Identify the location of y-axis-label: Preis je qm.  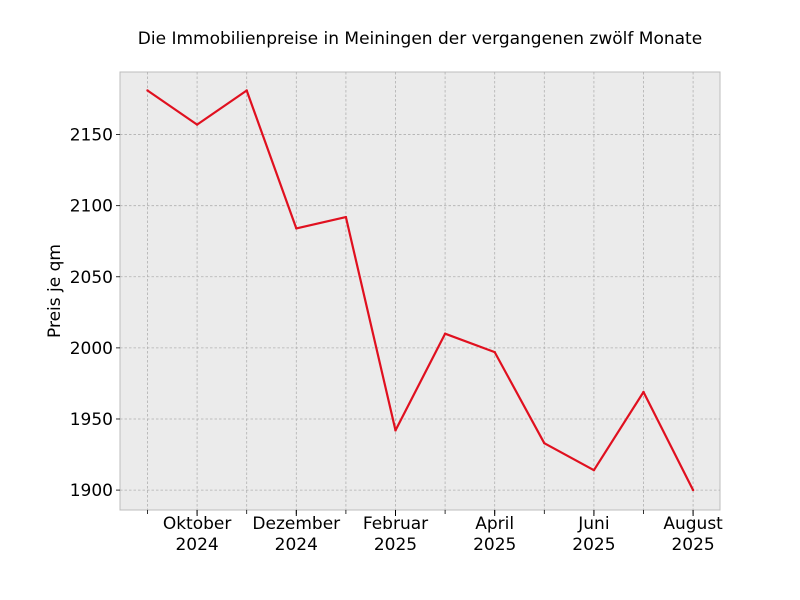
(55, 291).